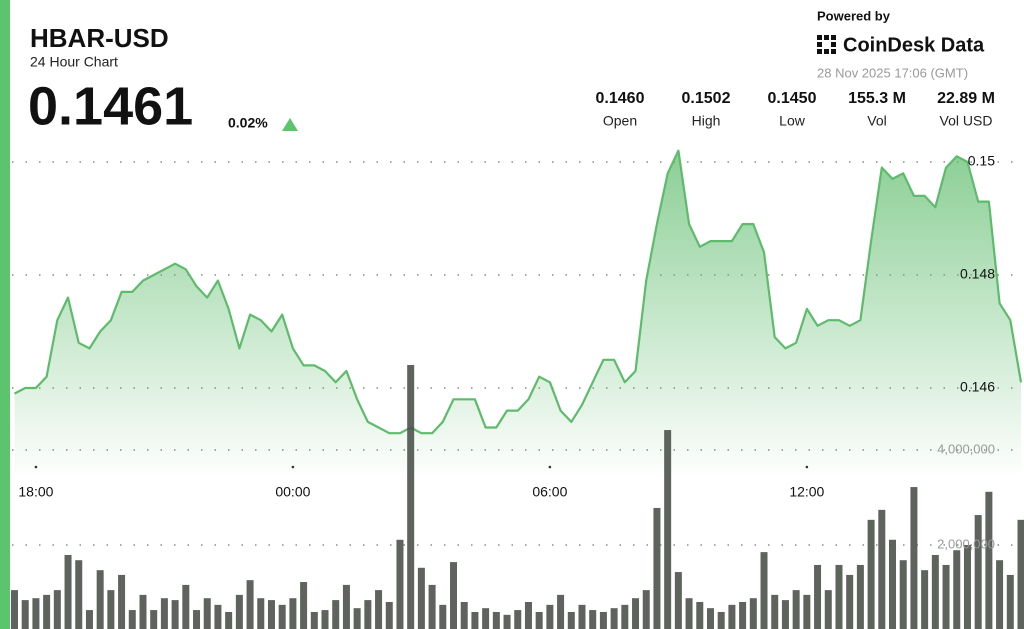  I want to click on y-tick-label: 0.148, so click(977, 274).